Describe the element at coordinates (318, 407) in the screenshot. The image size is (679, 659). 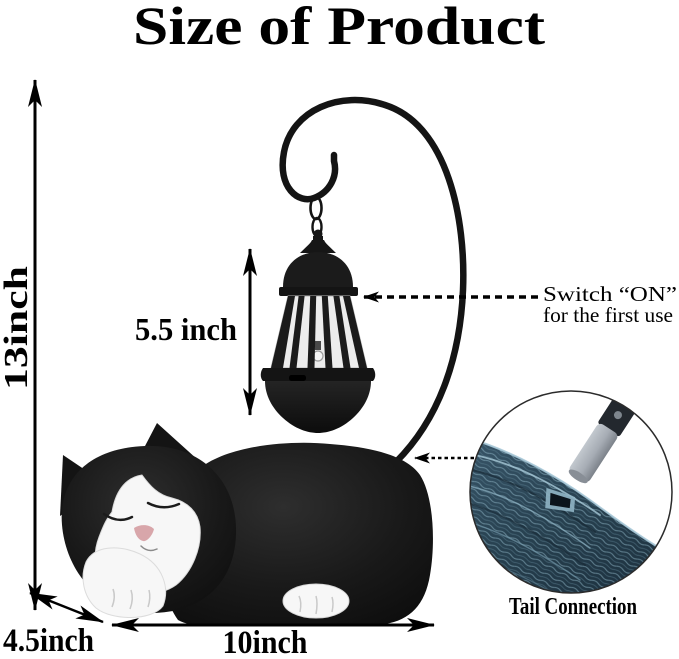
I see `lantern-bowl` at that location.